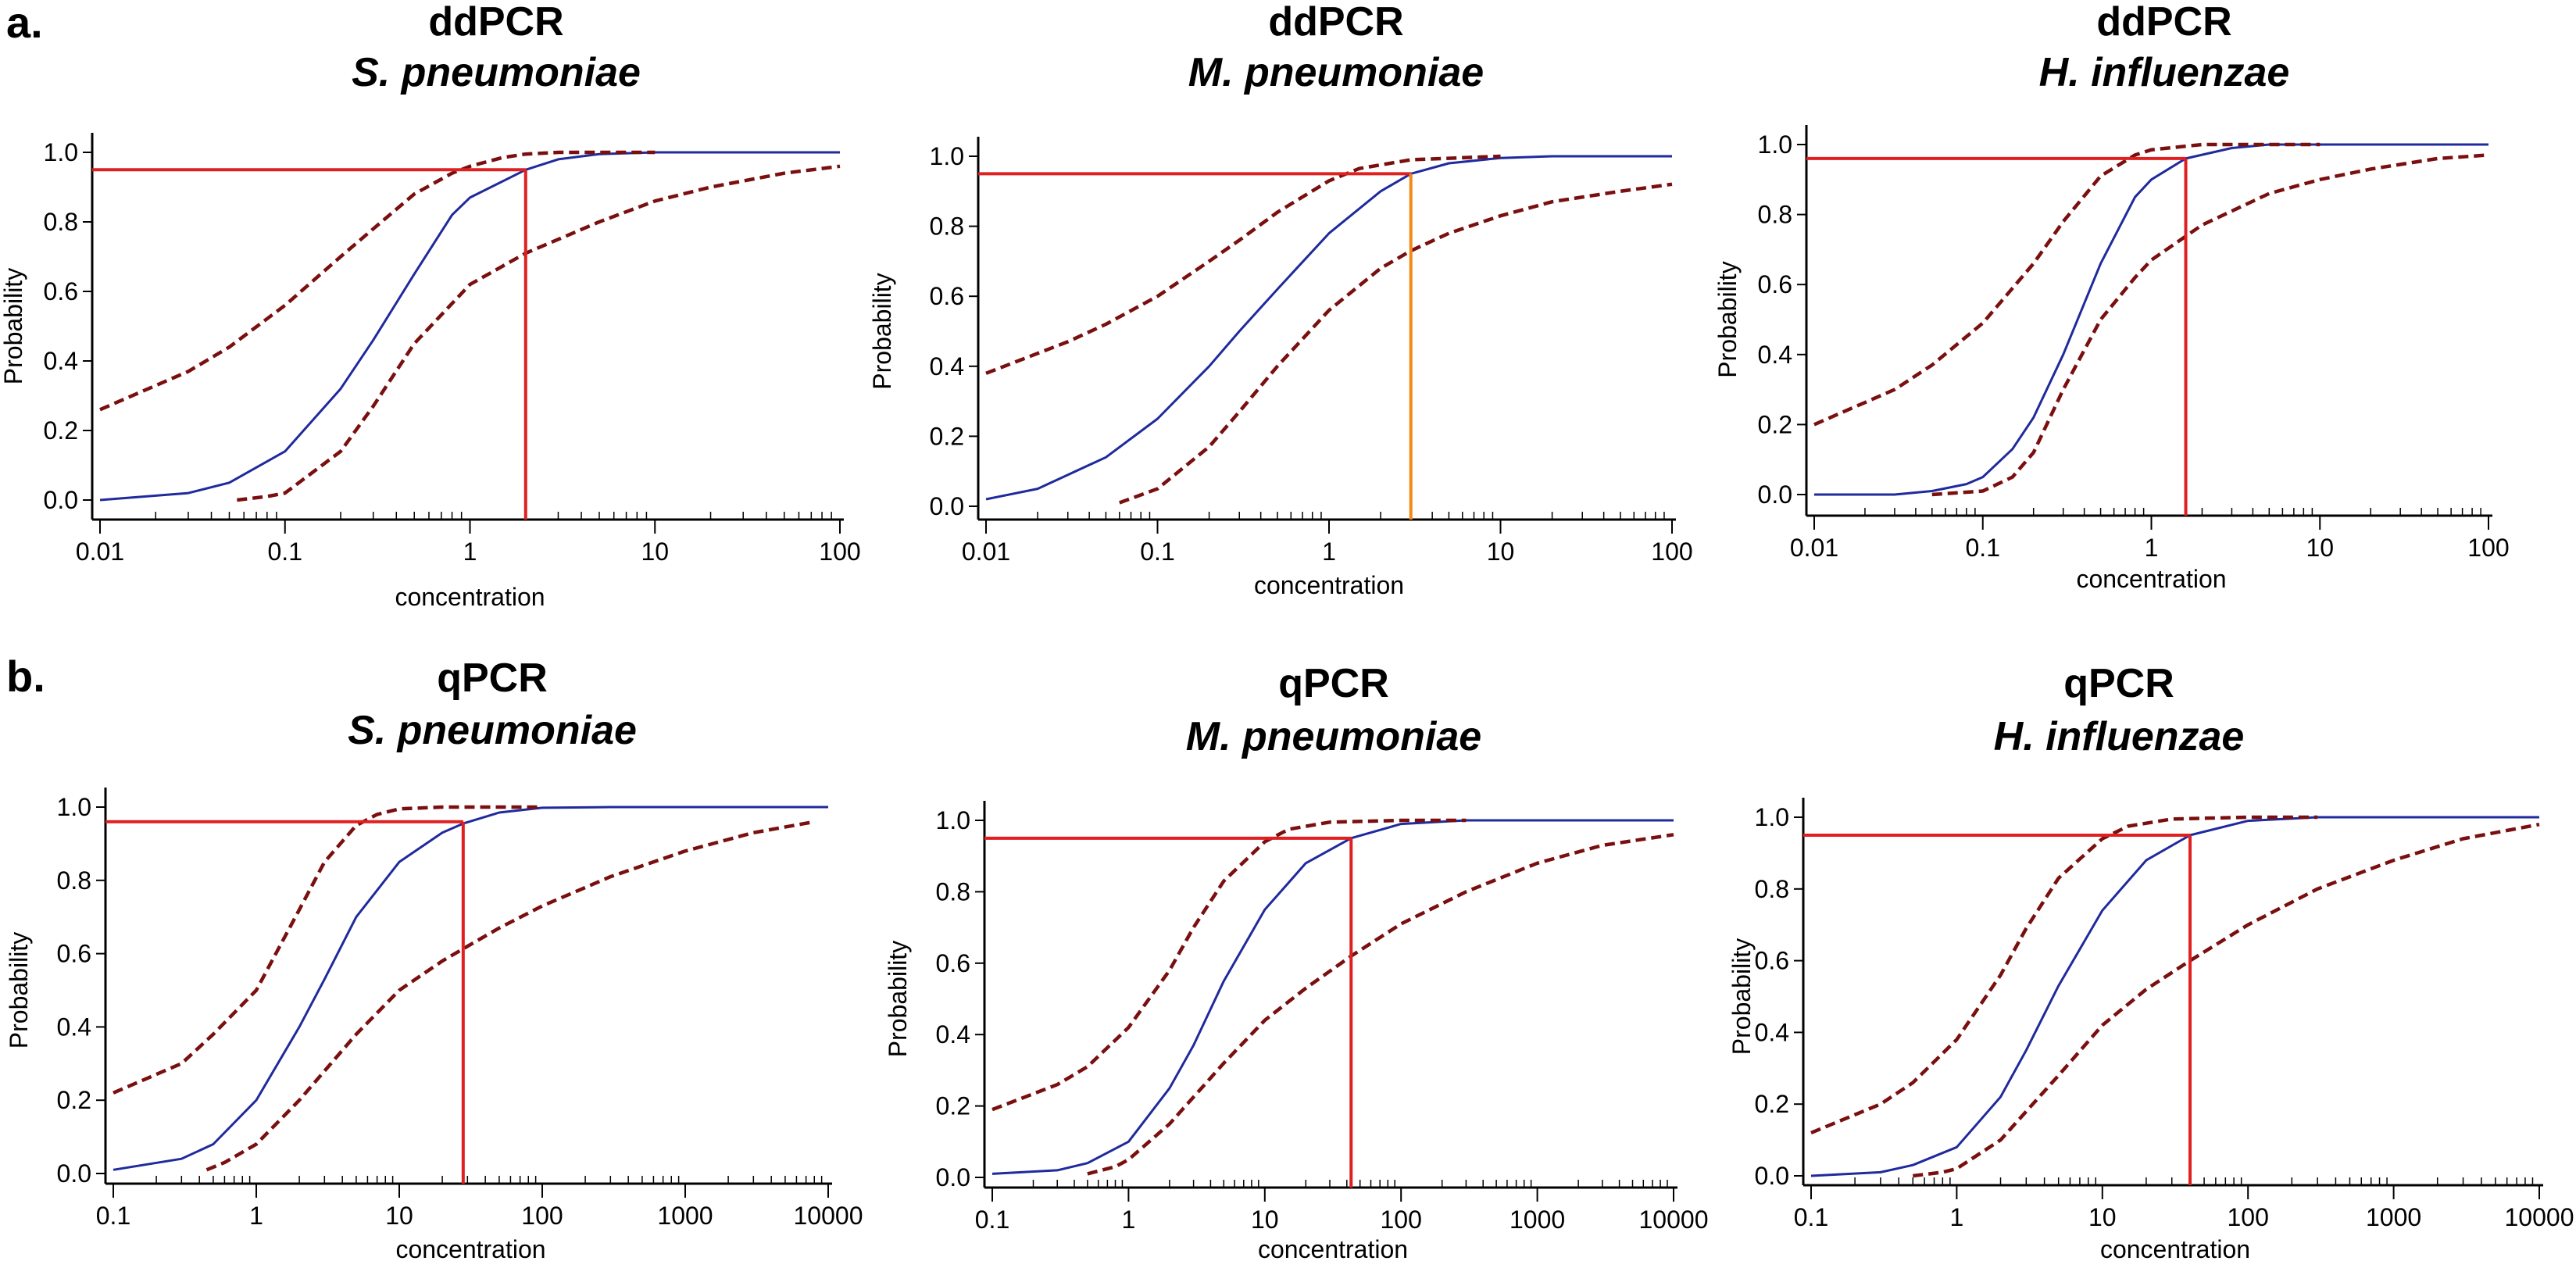 Image resolution: width=2576 pixels, height=1261 pixels. What do you see at coordinates (26, 676) in the screenshot?
I see `panel-label-b: b.` at bounding box center [26, 676].